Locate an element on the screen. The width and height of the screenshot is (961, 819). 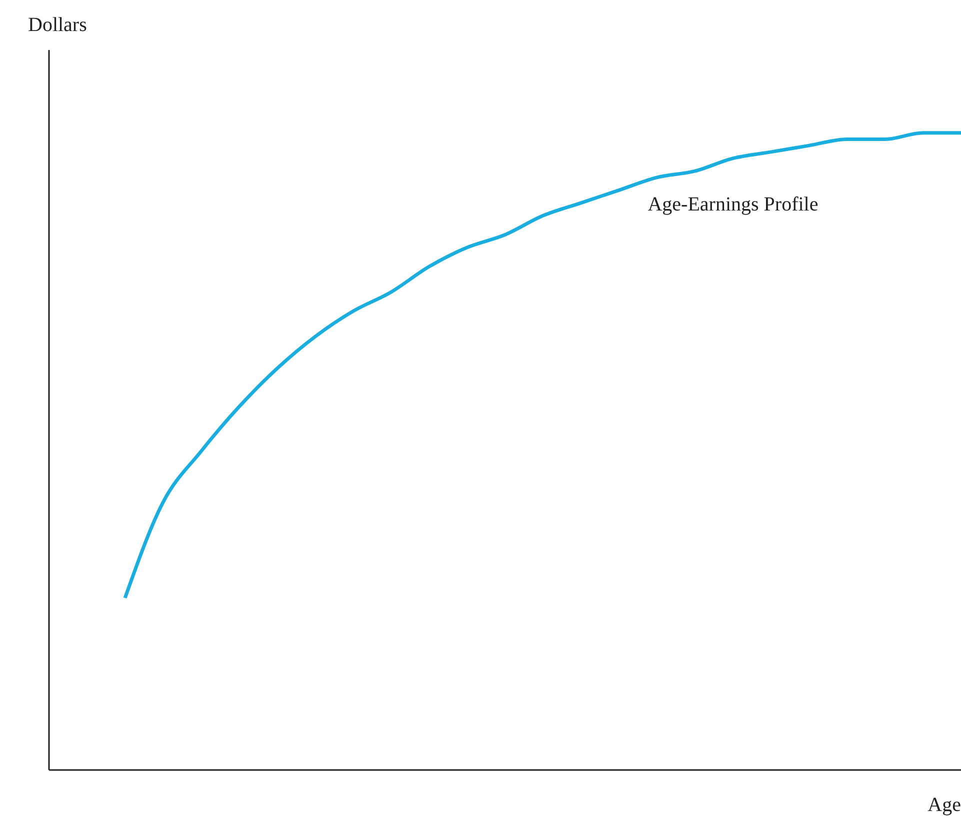
series-label: Age-Earnings Profile is located at coordinates (733, 204).